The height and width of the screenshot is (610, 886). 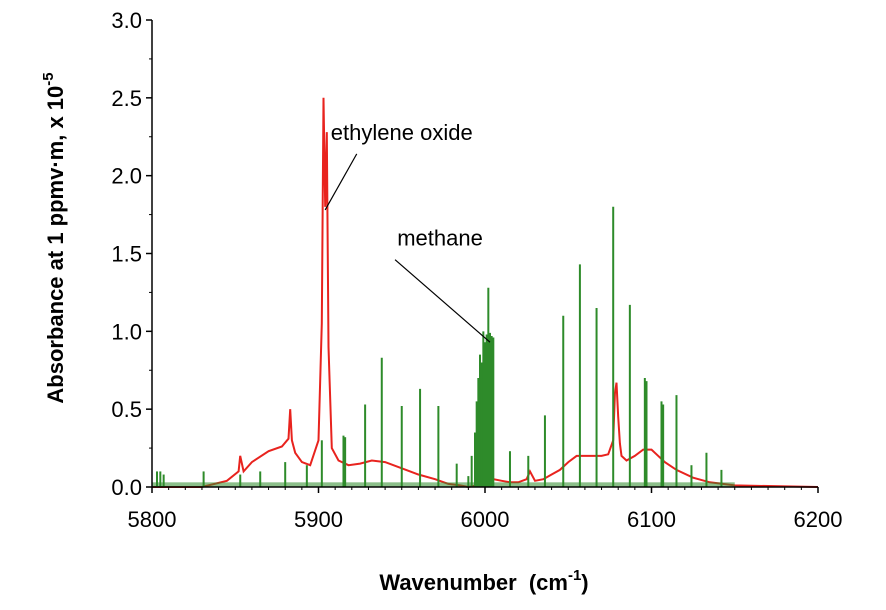 I want to click on y-tick-label: 0.5, so click(x=126, y=409).